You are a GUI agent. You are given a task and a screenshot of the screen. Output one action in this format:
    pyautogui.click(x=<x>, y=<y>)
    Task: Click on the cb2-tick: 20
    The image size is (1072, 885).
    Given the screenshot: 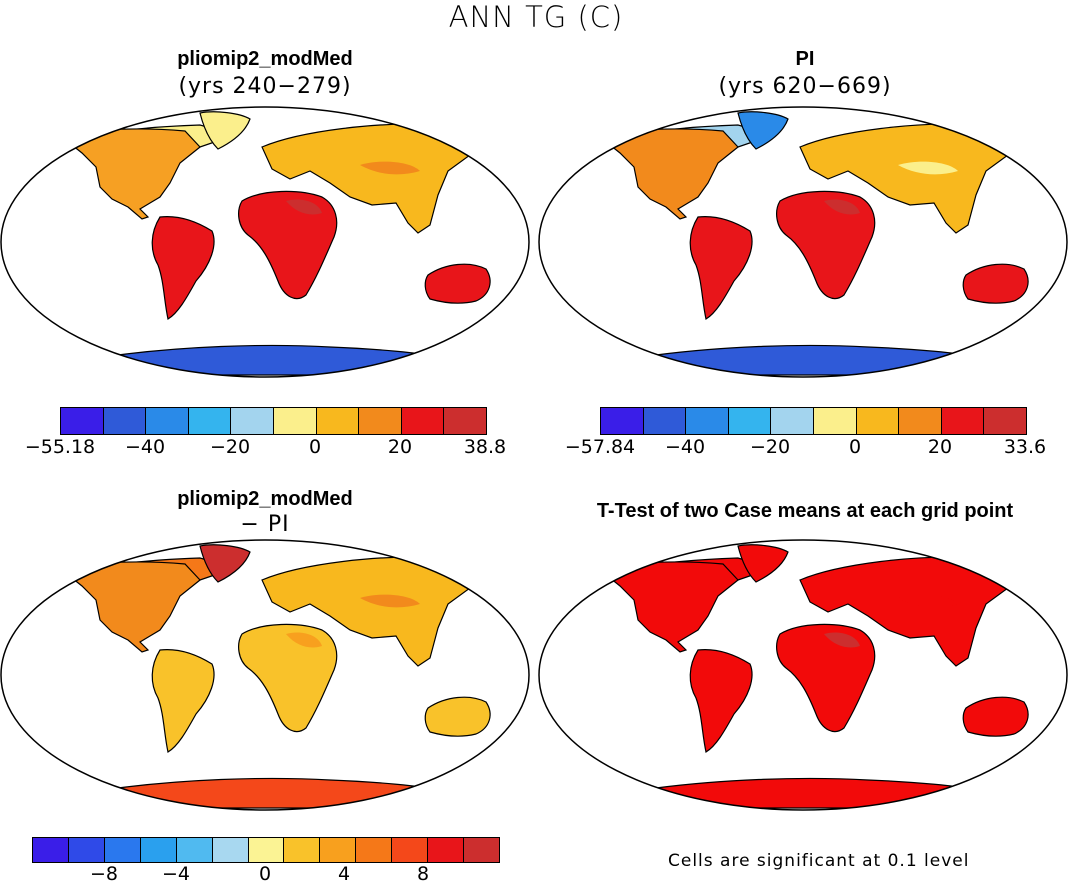 What is the action you would take?
    pyautogui.click(x=940, y=447)
    